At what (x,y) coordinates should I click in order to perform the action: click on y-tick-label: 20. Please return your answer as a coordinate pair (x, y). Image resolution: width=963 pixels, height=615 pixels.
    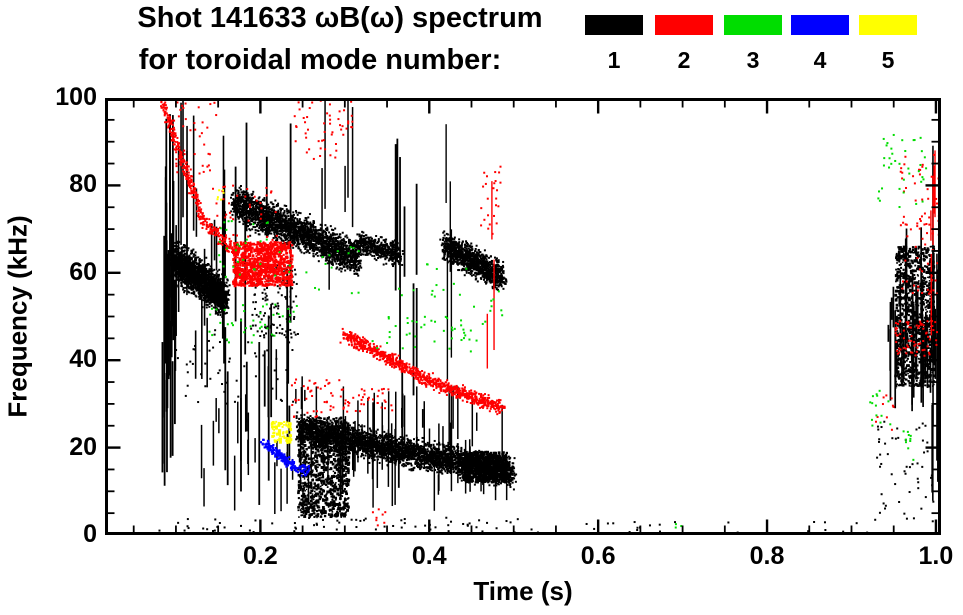
    Looking at the image, I should click on (83, 446).